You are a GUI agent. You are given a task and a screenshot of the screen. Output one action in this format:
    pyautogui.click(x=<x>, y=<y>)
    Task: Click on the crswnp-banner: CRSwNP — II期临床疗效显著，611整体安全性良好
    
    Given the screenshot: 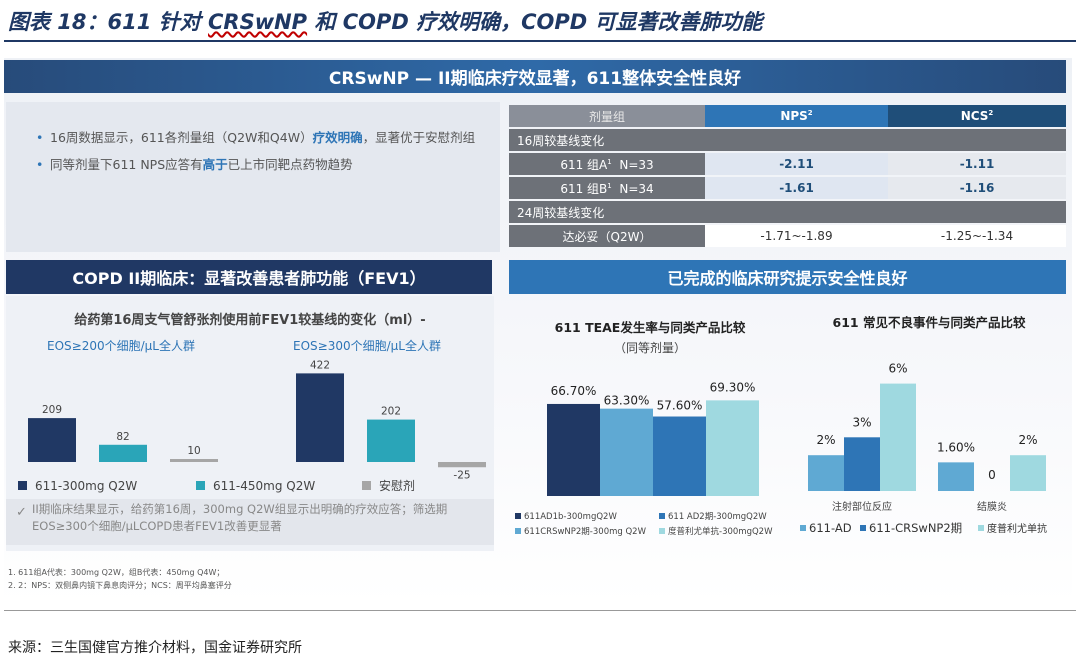 What is the action you would take?
    pyautogui.click(x=535, y=76)
    